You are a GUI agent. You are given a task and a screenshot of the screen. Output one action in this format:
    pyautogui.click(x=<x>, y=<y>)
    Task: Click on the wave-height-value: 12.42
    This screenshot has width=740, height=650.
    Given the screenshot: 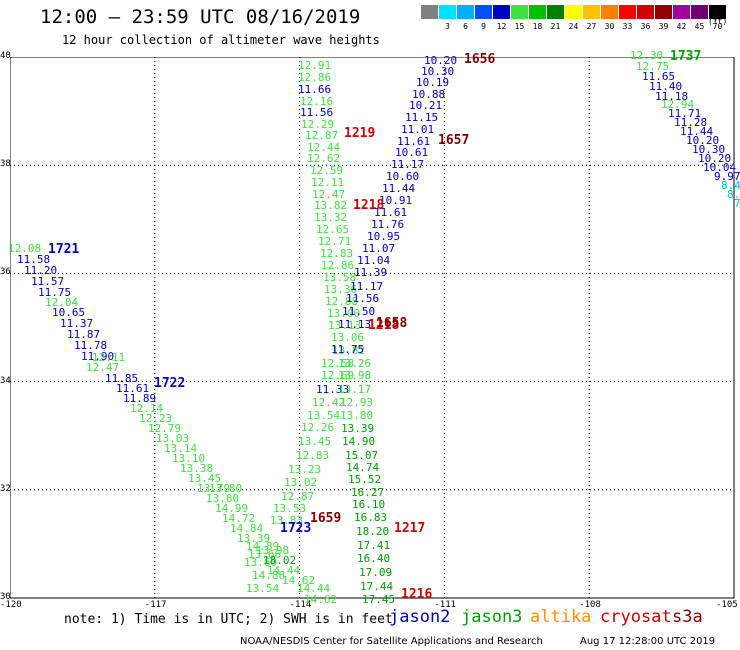 What is the action you would take?
    pyautogui.click(x=329, y=402)
    